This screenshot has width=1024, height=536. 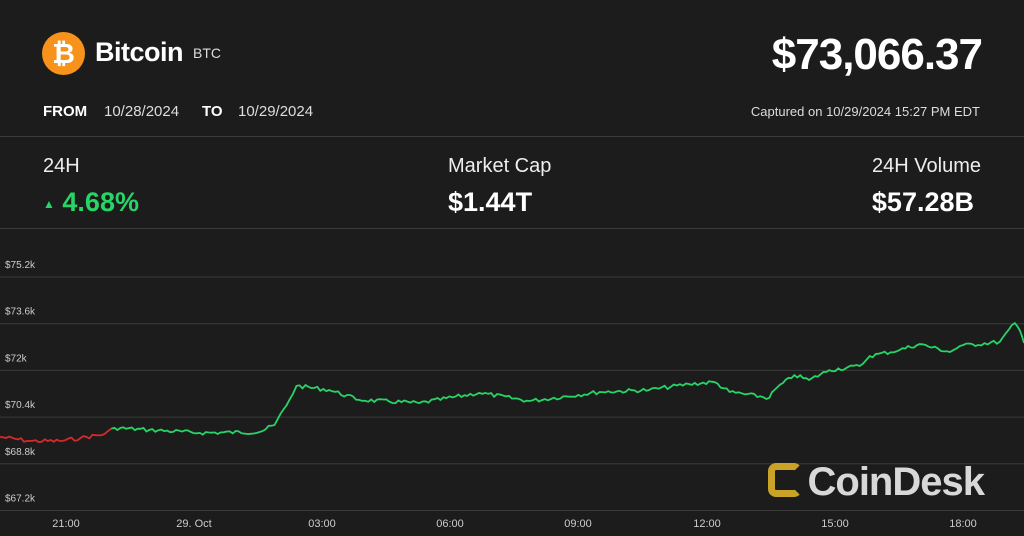 What do you see at coordinates (578, 524) in the screenshot?
I see `x-tick-label: 09:00` at bounding box center [578, 524].